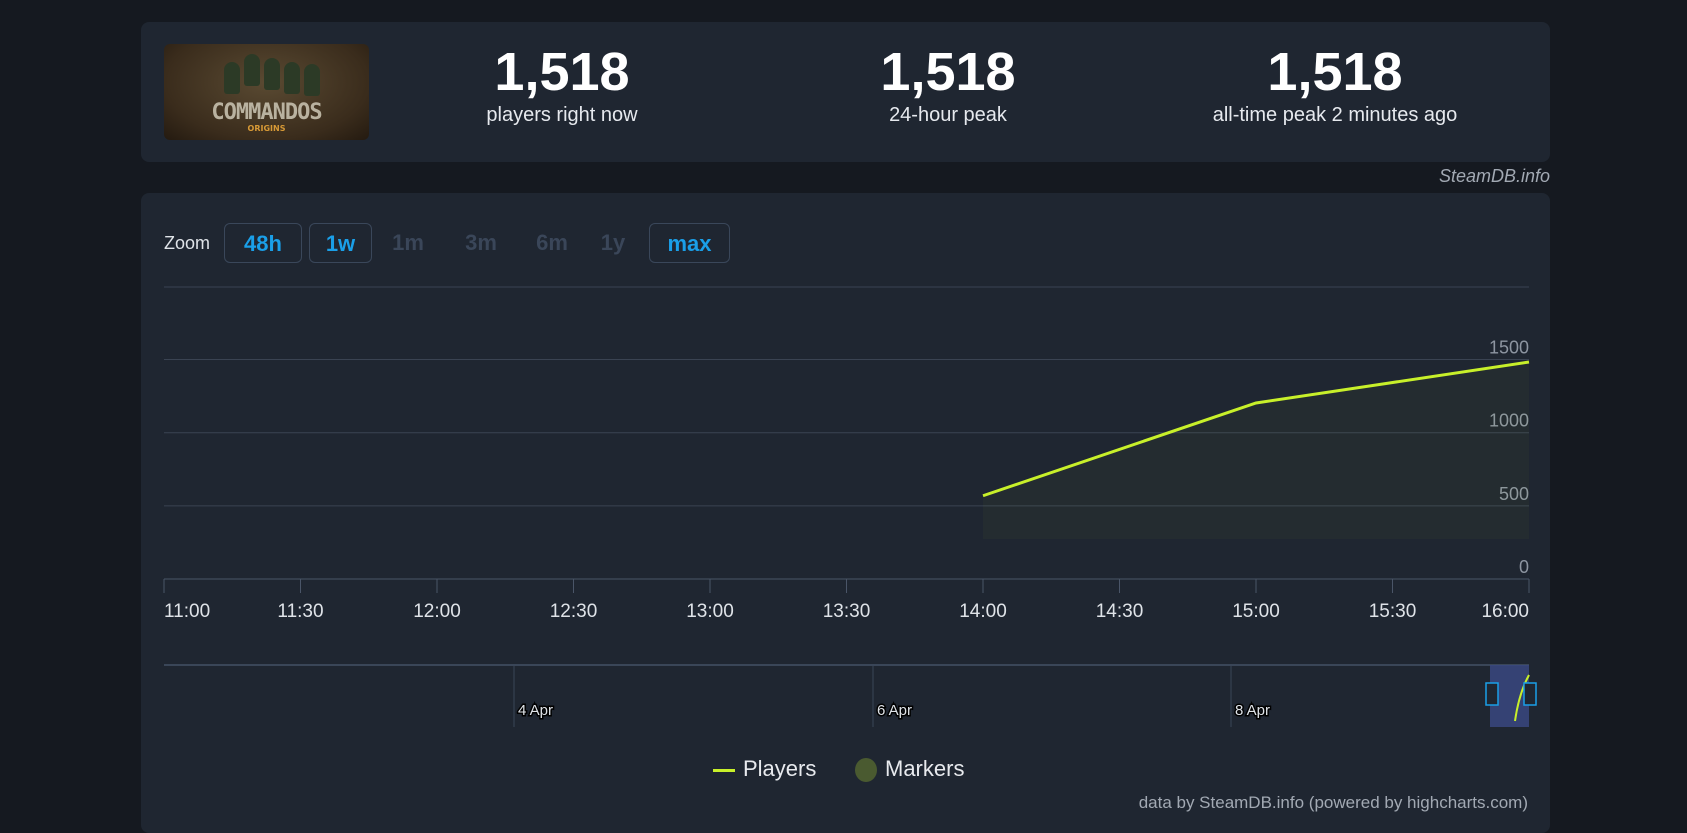 This screenshot has width=1687, height=833. I want to click on stat-label: all-time peak 2 minutes ago, so click(1335, 115).